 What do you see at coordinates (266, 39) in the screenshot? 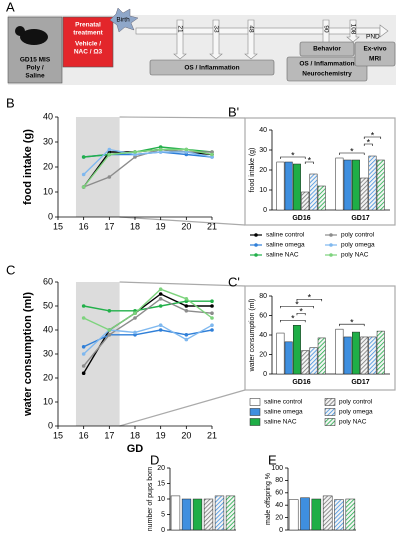
I see `day-arrows` at bounding box center [266, 39].